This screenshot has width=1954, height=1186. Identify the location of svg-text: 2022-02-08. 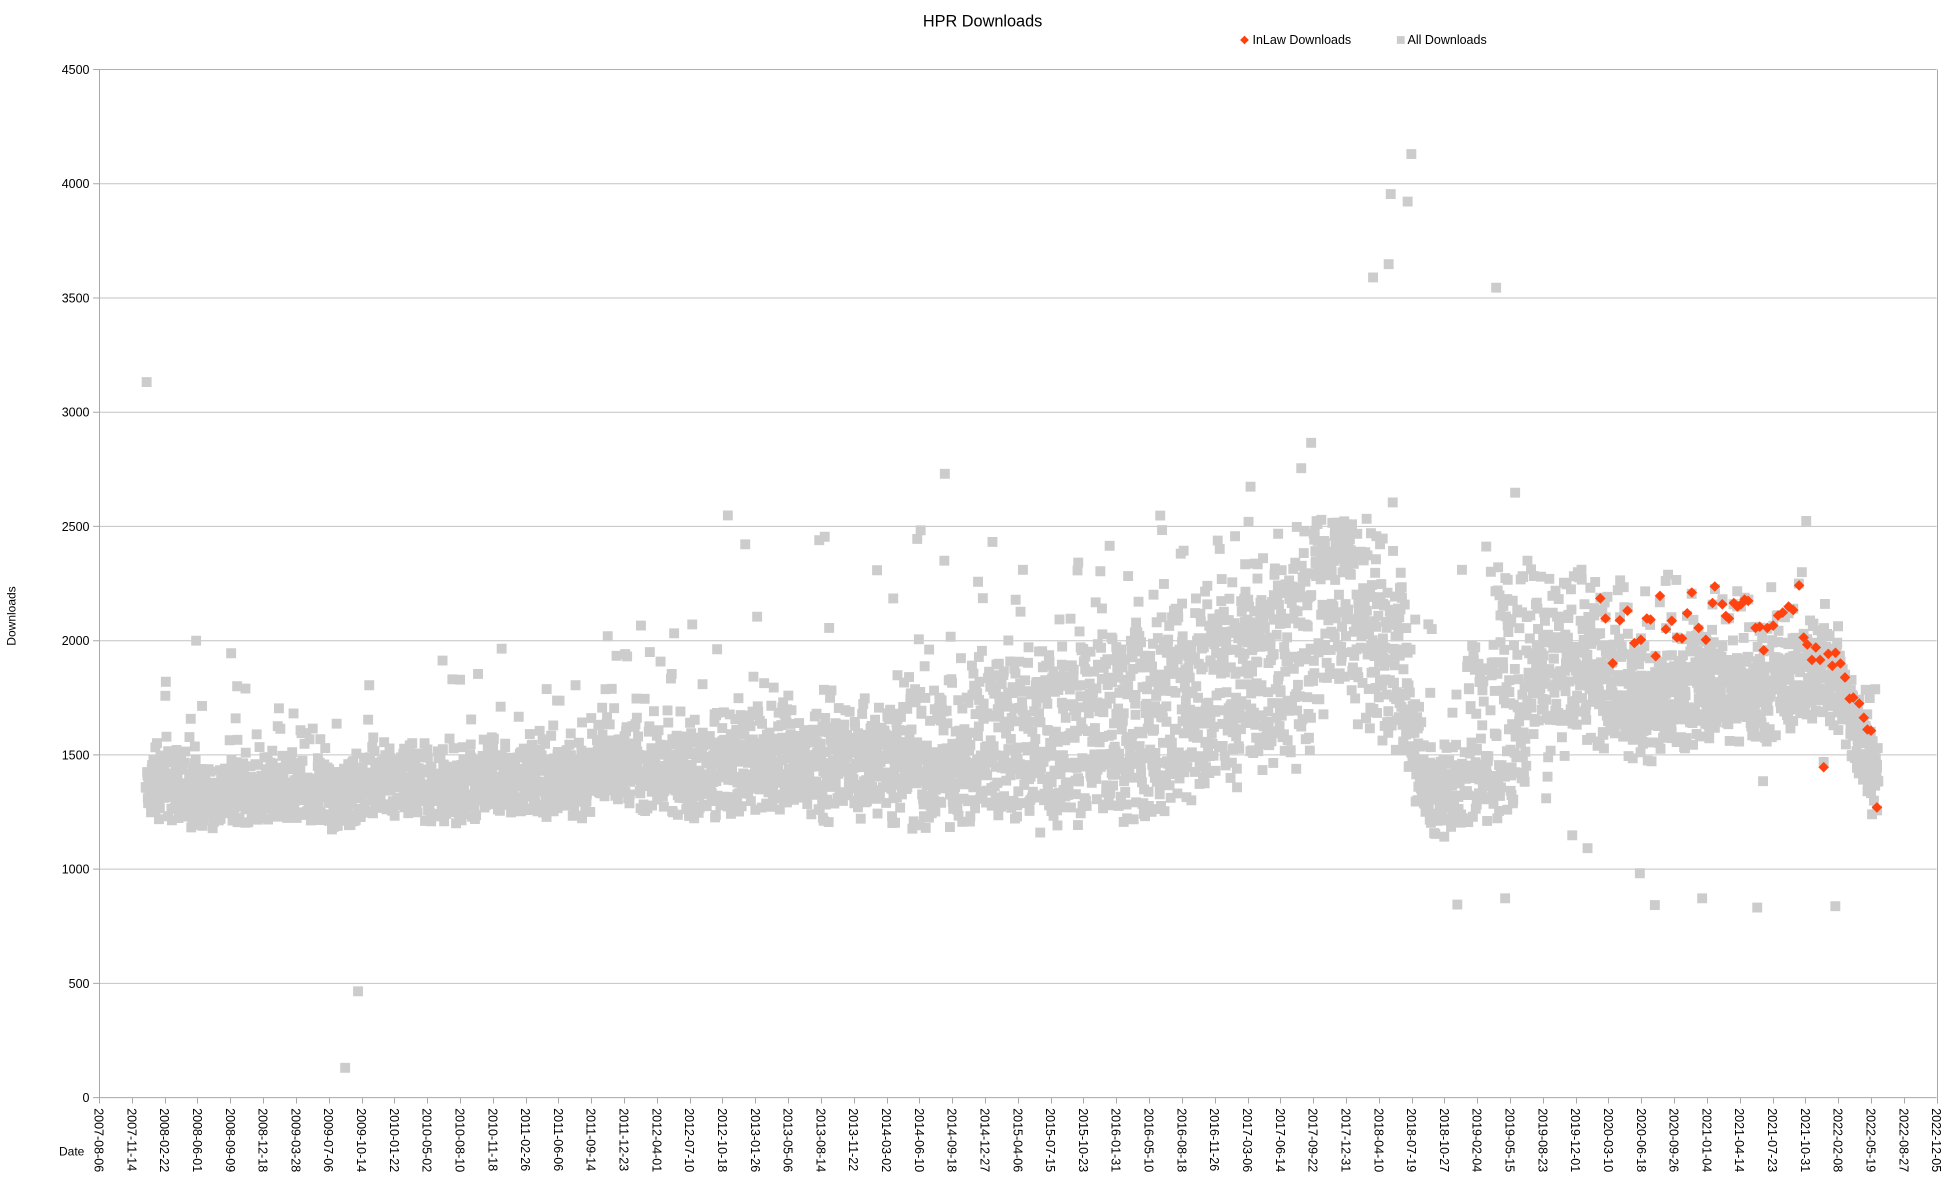
(1838, 1140).